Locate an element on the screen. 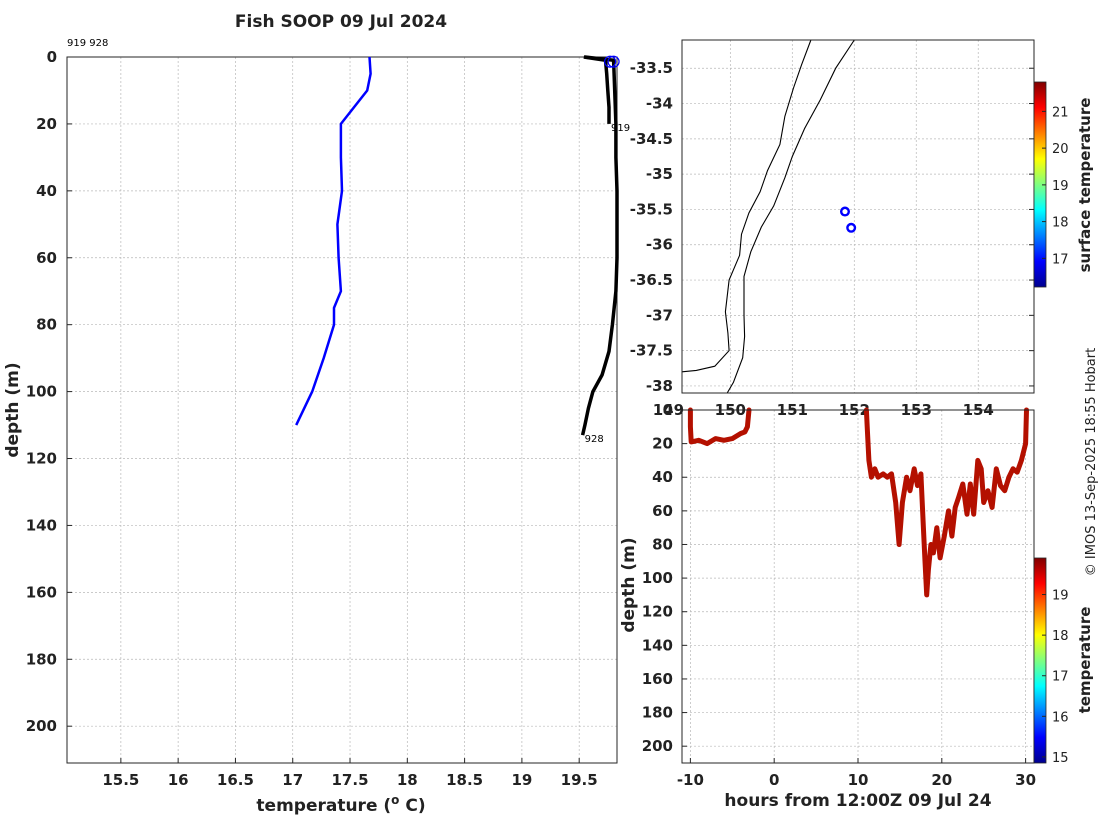  profile-x-tick-label: 15.5 is located at coordinates (120, 780).